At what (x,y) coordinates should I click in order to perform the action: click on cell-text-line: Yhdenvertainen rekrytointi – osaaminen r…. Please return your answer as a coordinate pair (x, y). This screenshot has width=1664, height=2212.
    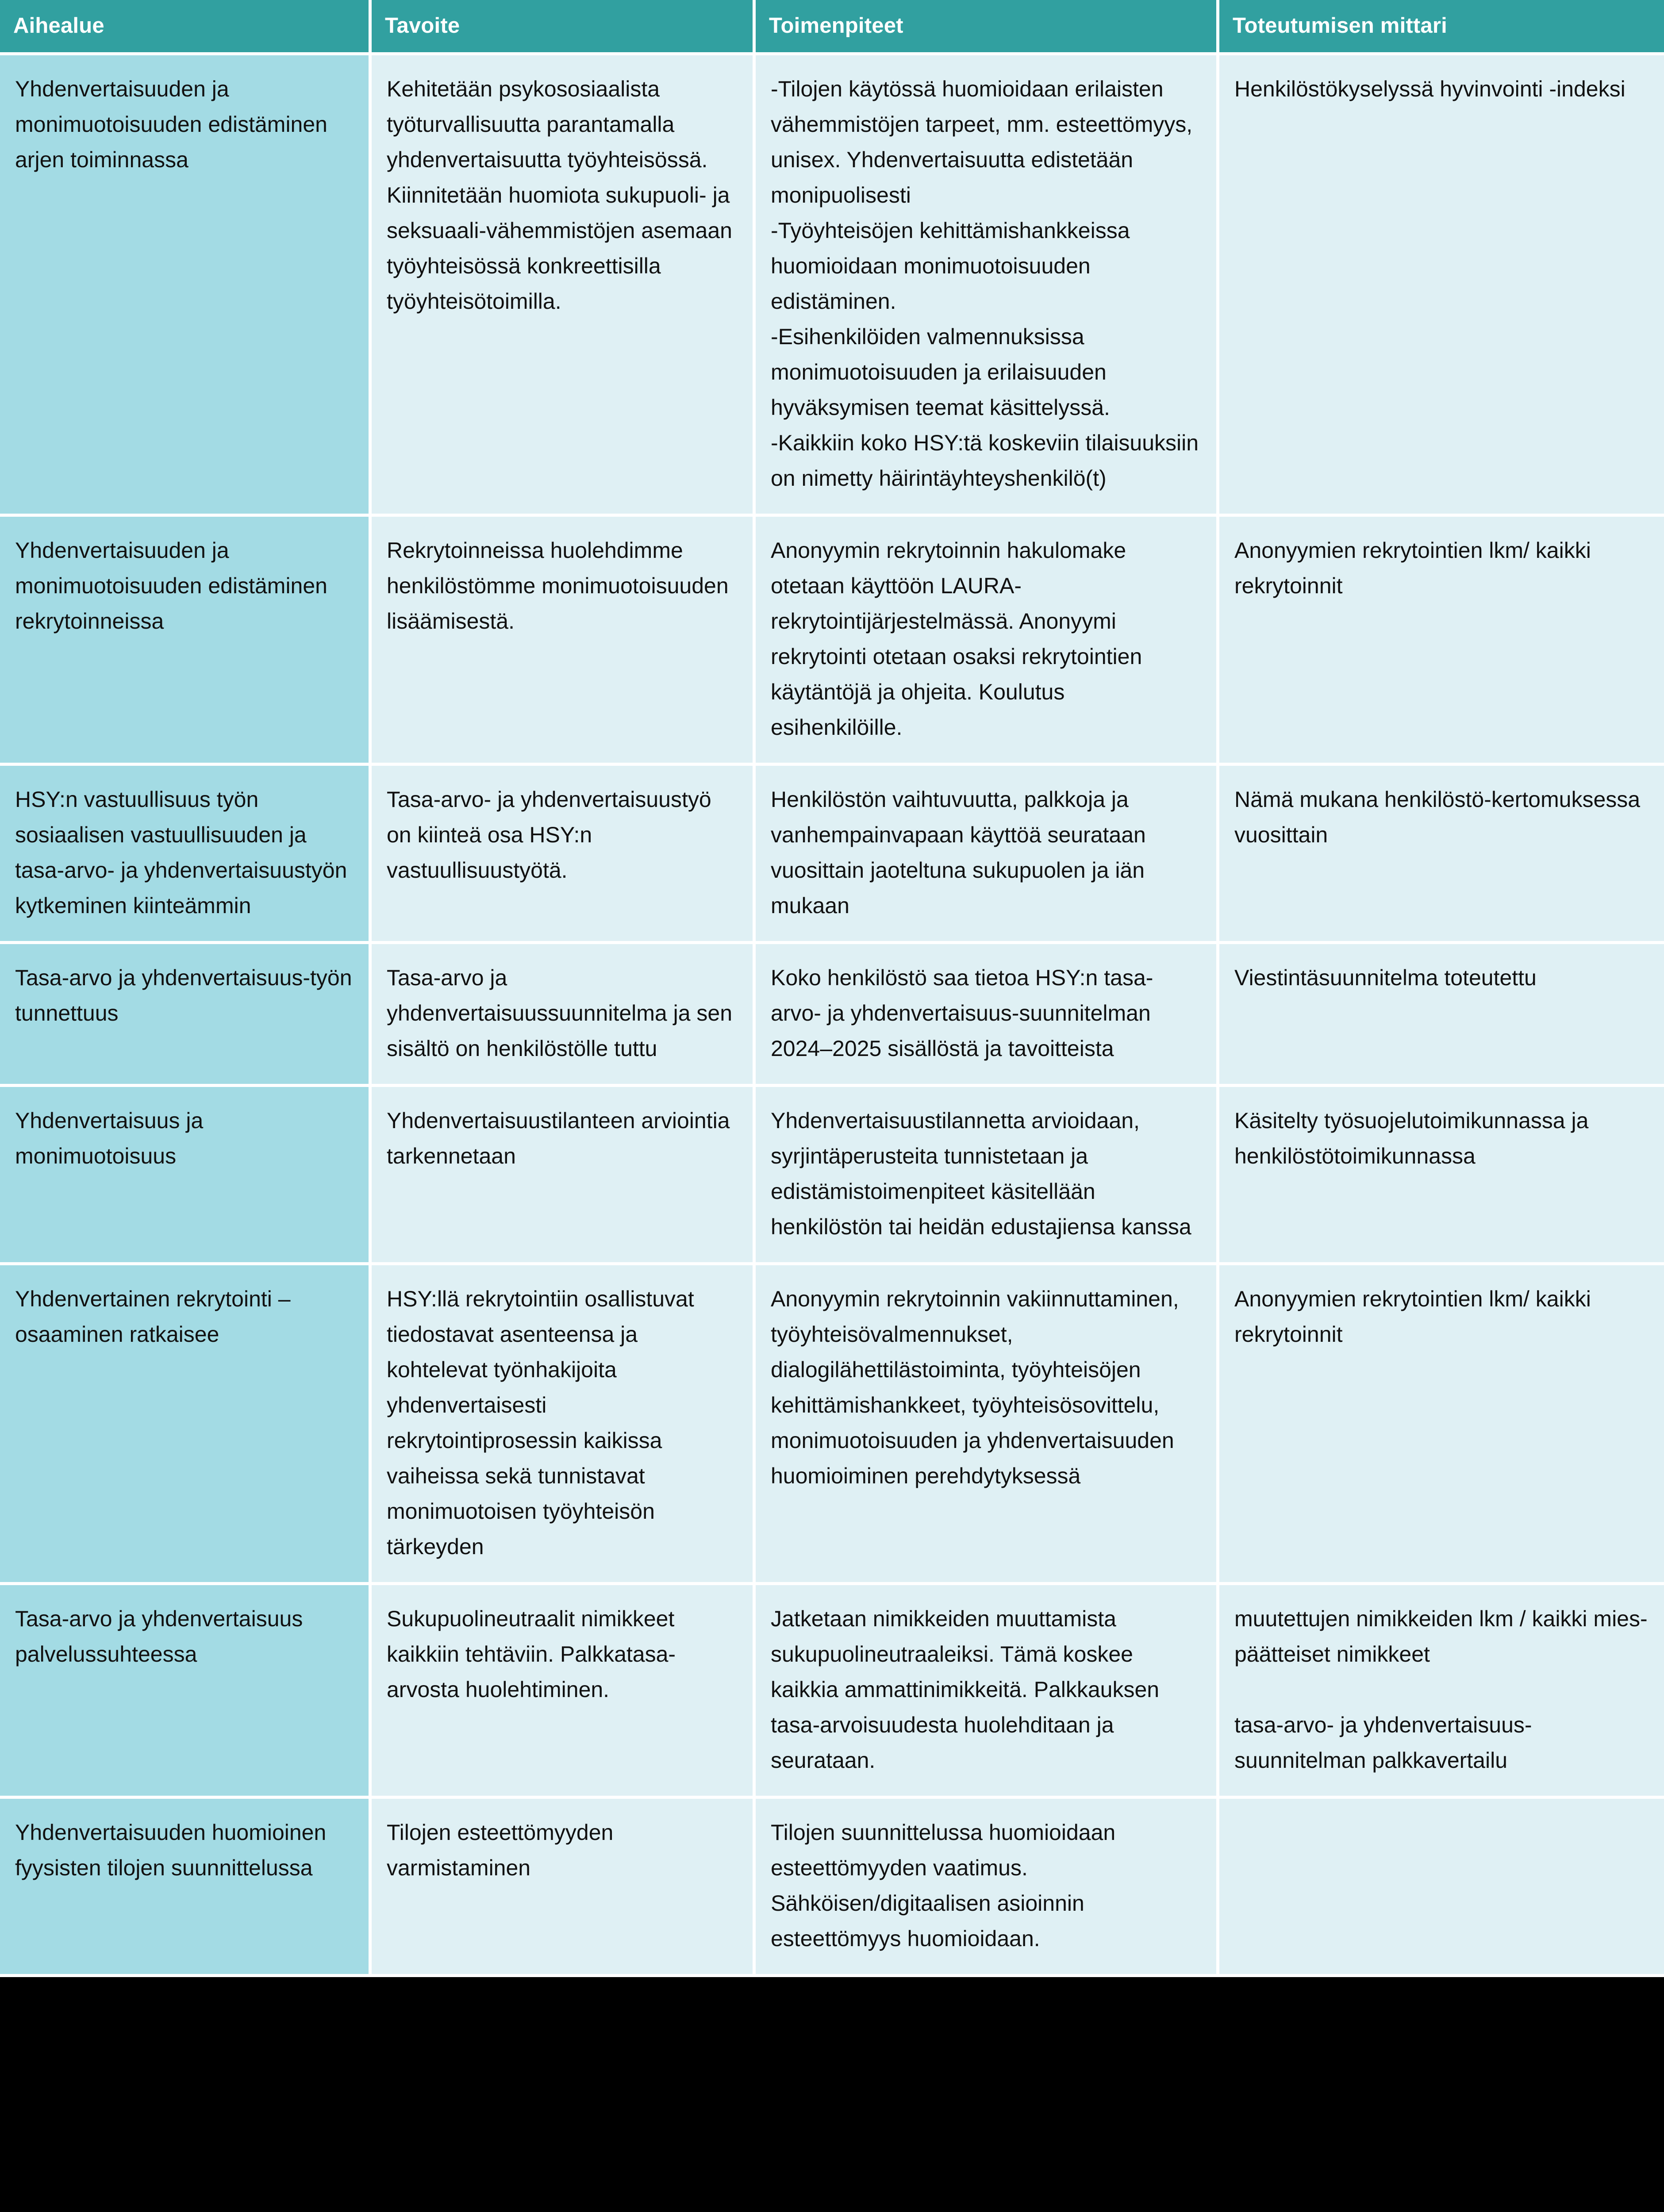
    Looking at the image, I should click on (156, 1317).